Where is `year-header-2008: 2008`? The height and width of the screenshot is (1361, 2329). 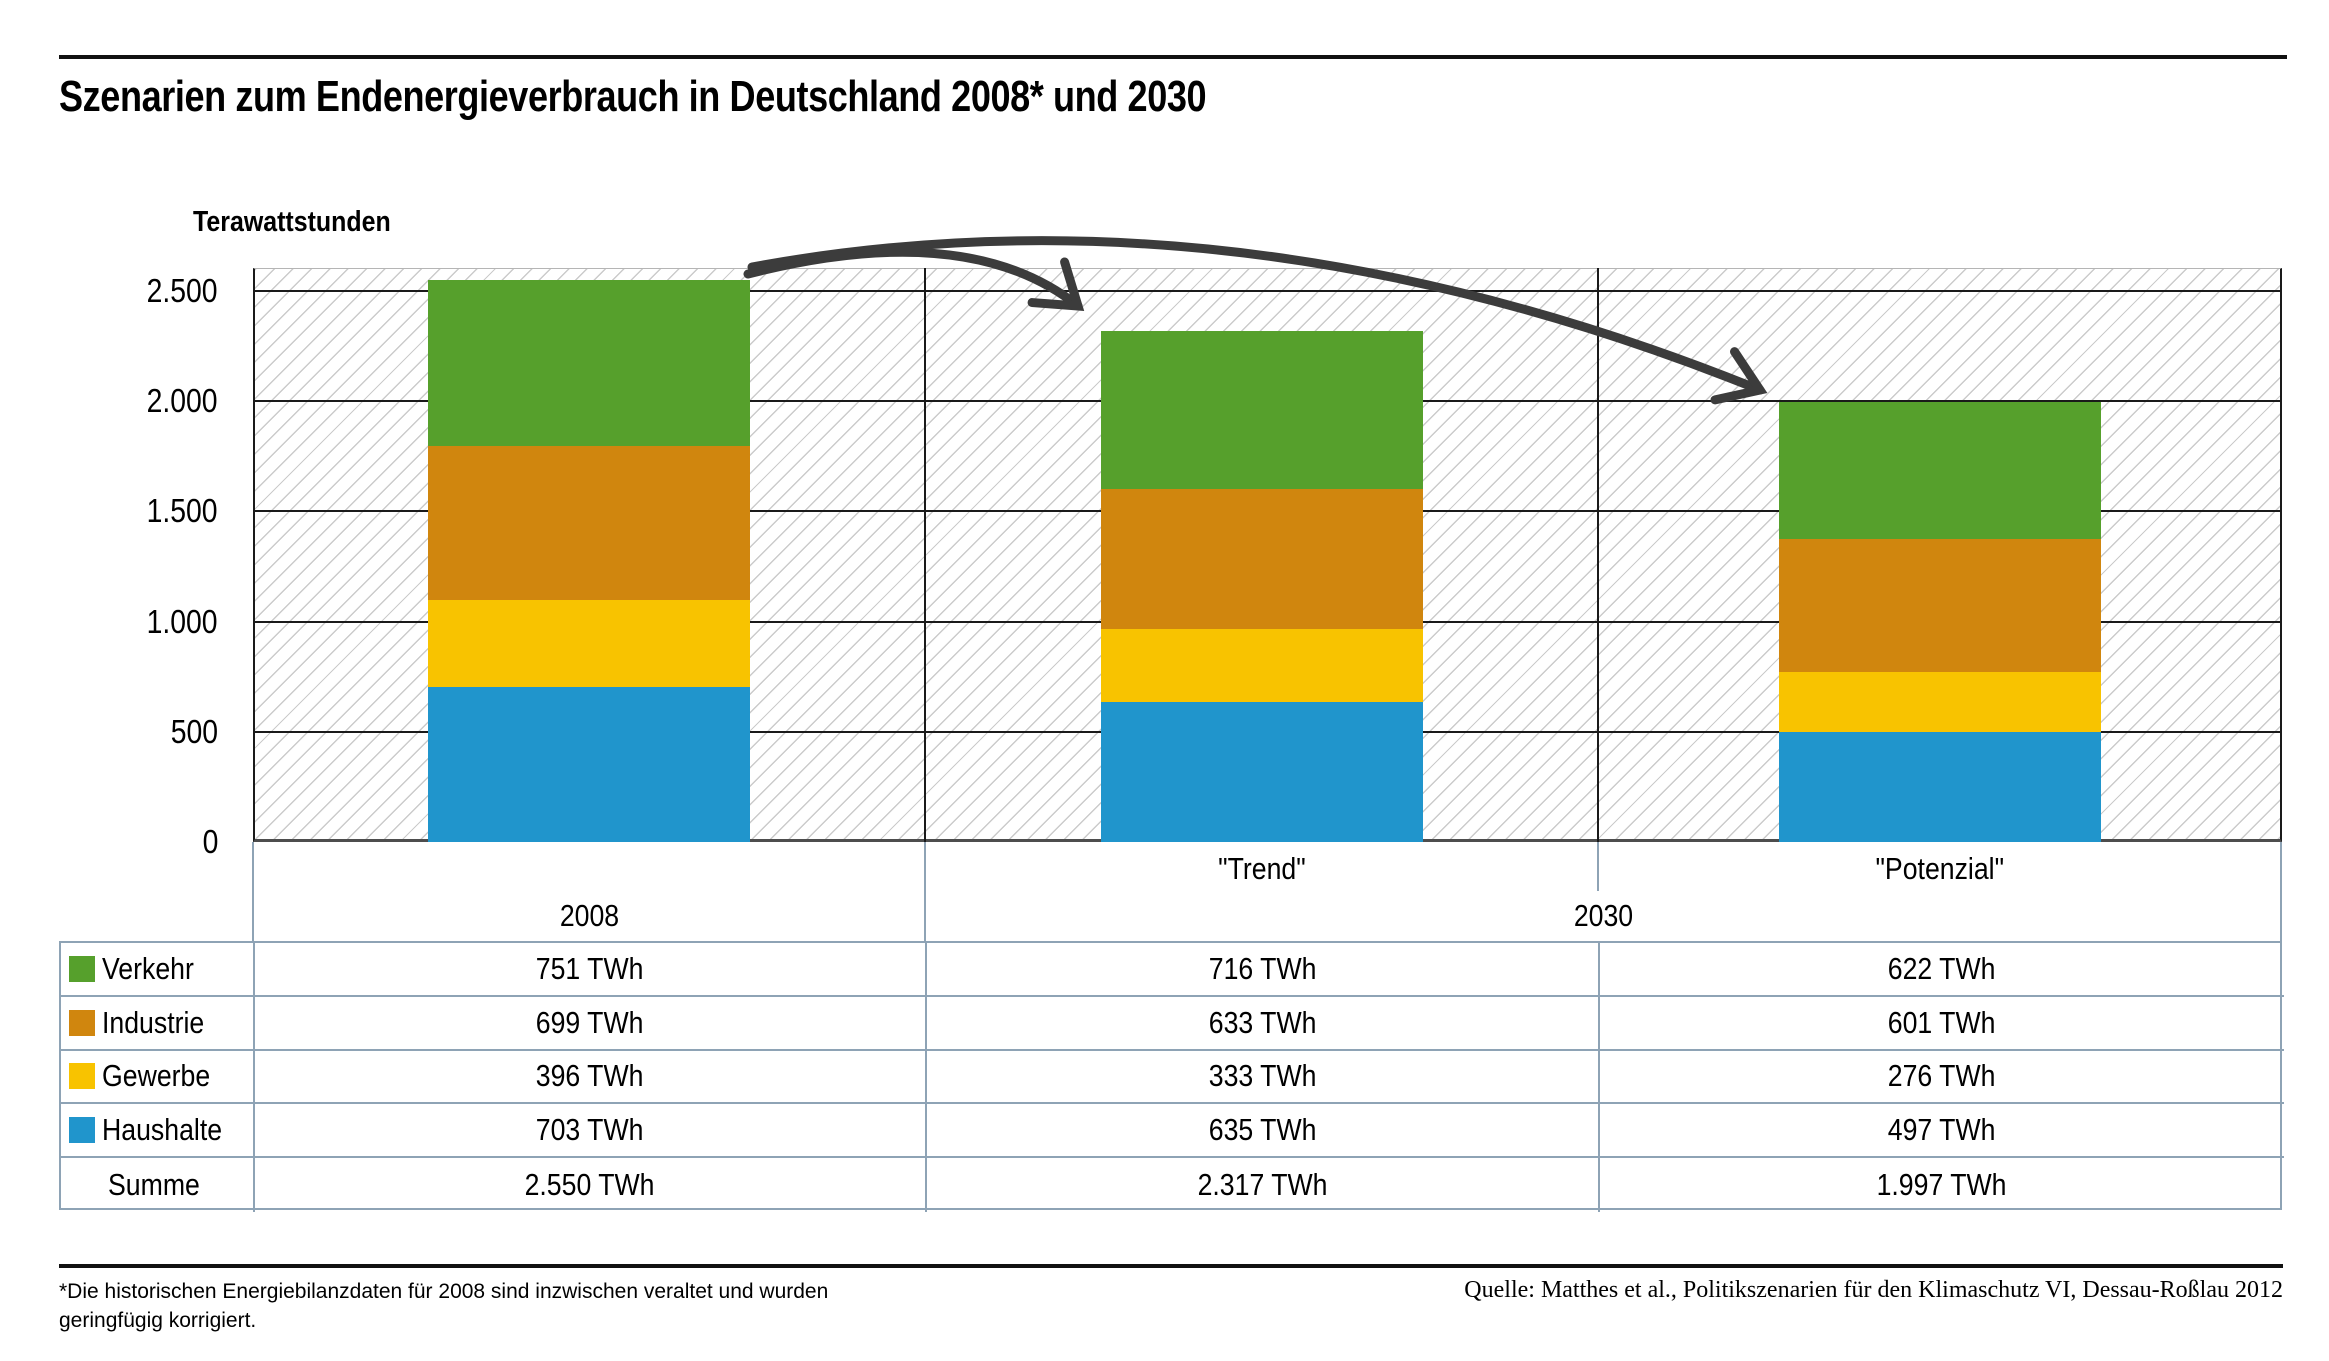 year-header-2008: 2008 is located at coordinates (589, 915).